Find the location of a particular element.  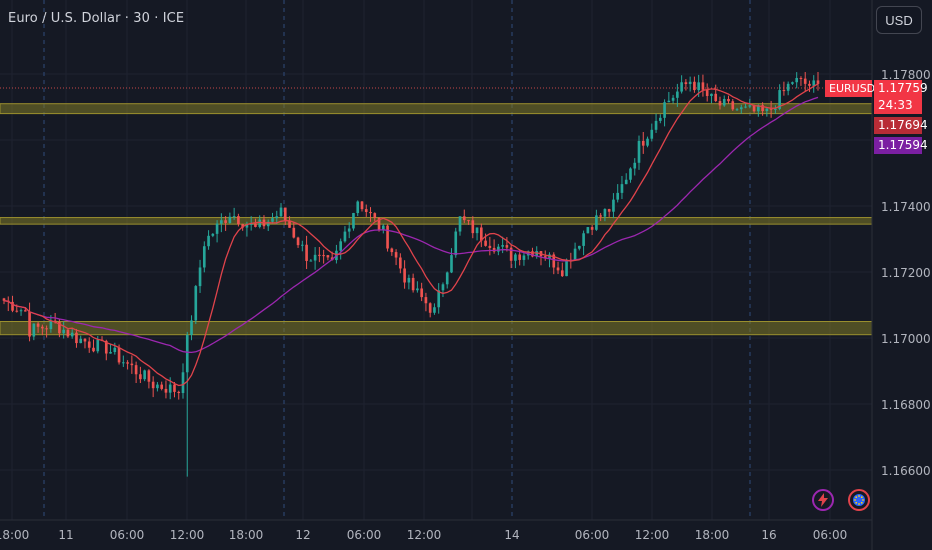

y-tick-label: 1.16600 is located at coordinates (906, 471).